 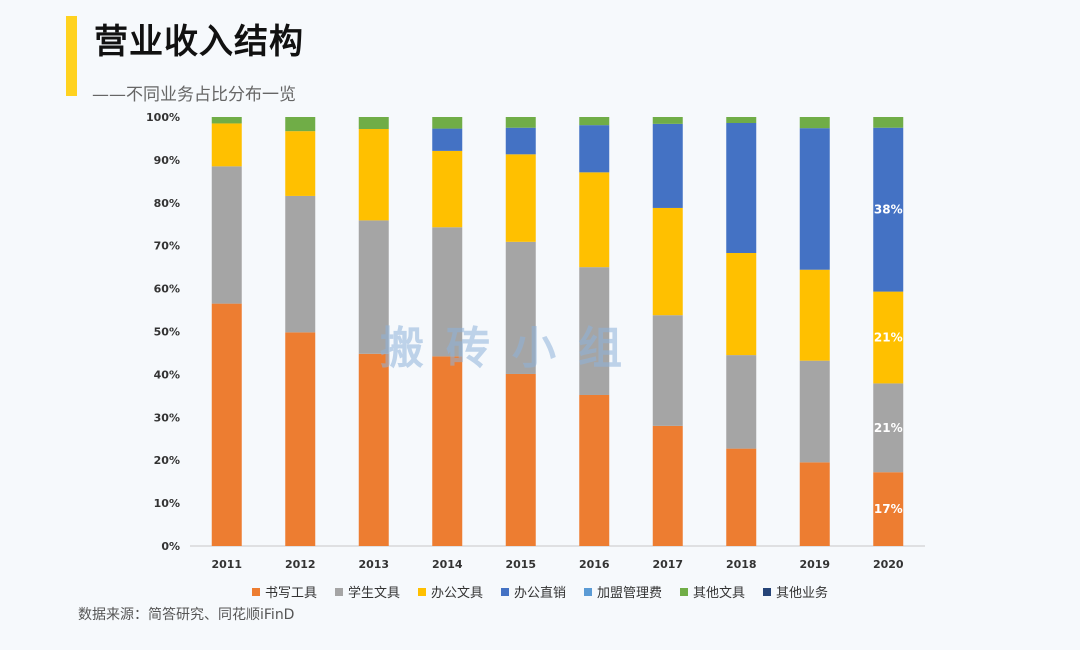 I want to click on bar-segment-2014-书写工具, so click(x=447, y=451).